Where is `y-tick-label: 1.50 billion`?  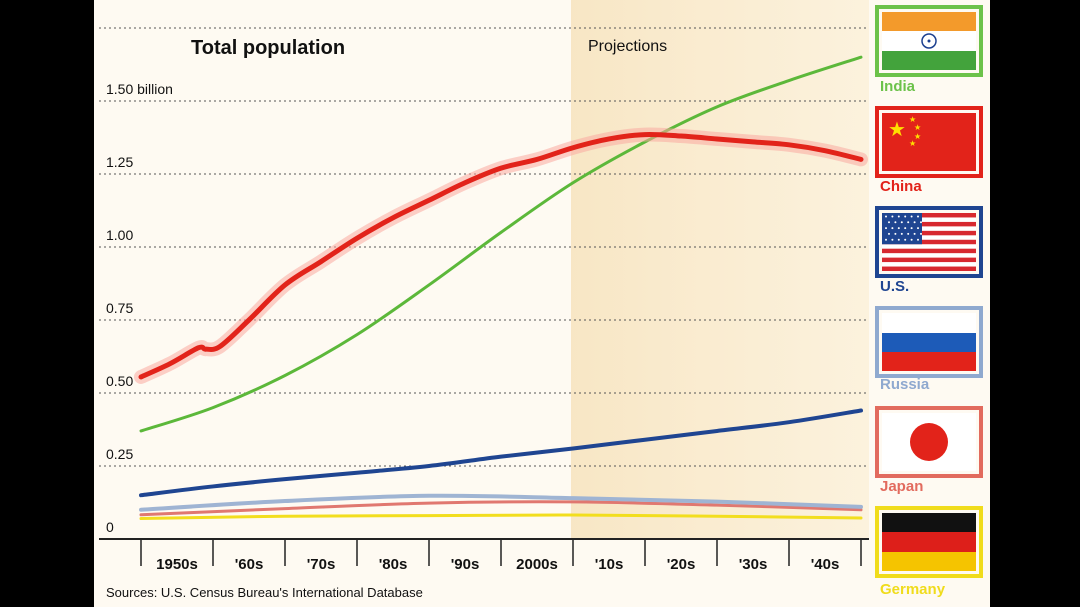
y-tick-label: 1.50 billion is located at coordinates (139, 89).